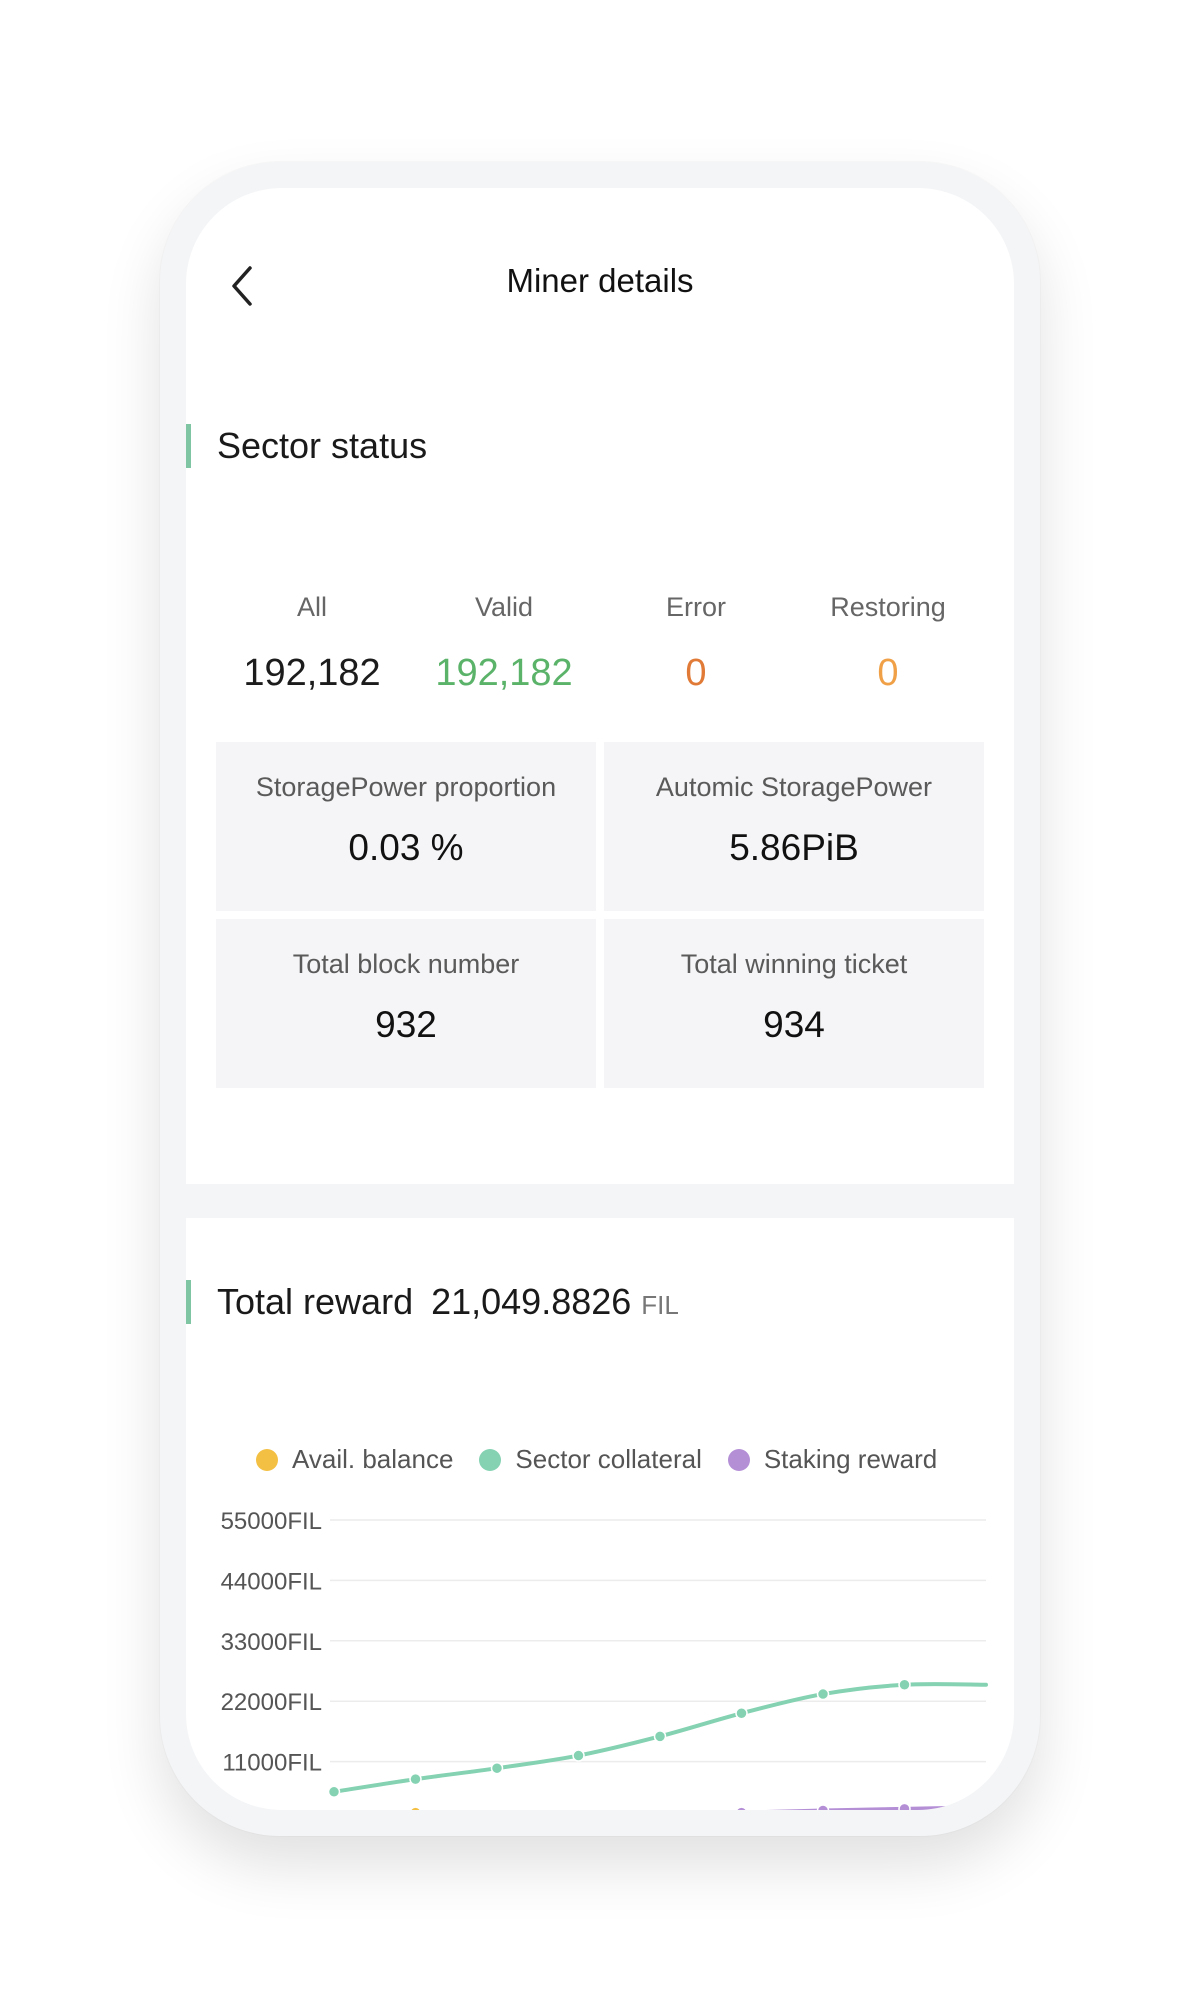  I want to click on tile-label: Total winning ticket, so click(794, 964).